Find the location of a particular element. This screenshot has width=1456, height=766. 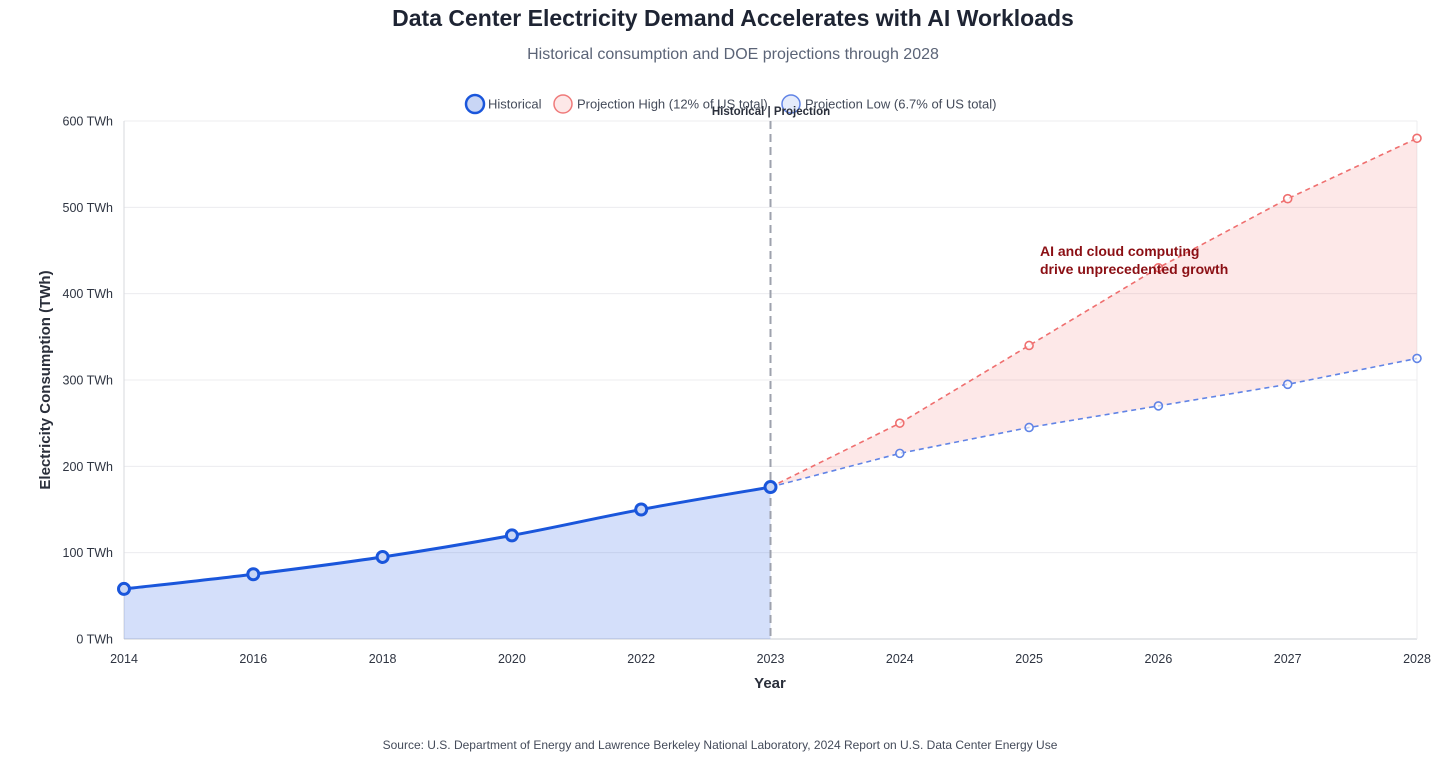

y-tick-label: 300 TWh is located at coordinates (88, 381).